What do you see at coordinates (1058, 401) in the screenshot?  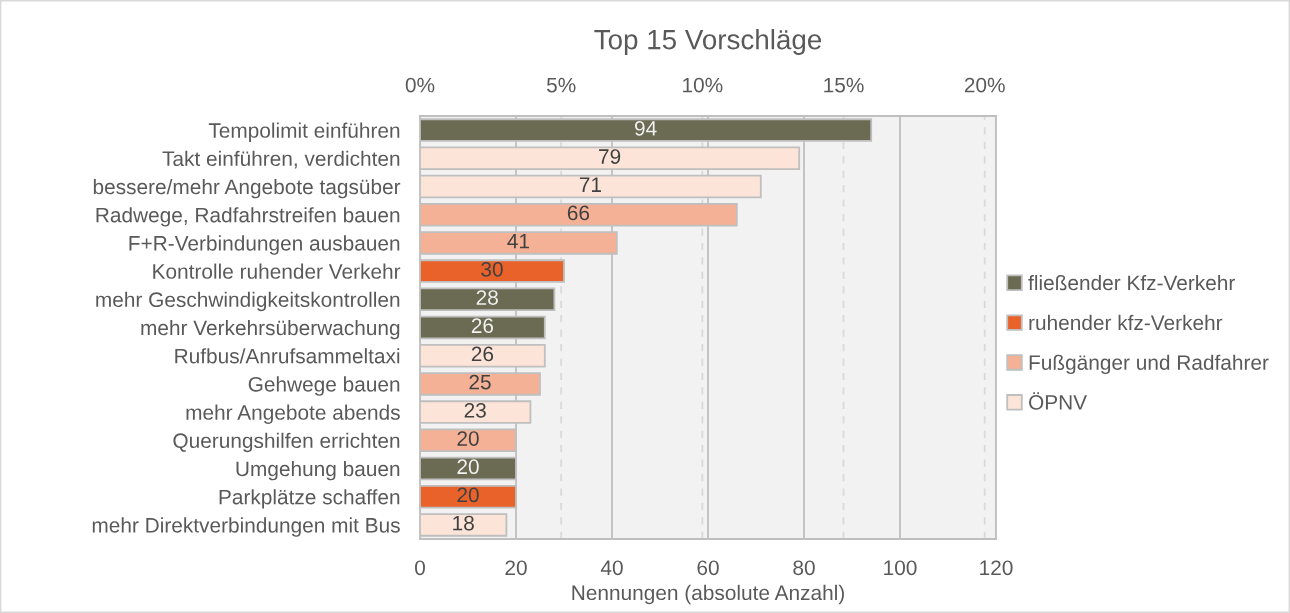 I see `legend-label: ÖPNV` at bounding box center [1058, 401].